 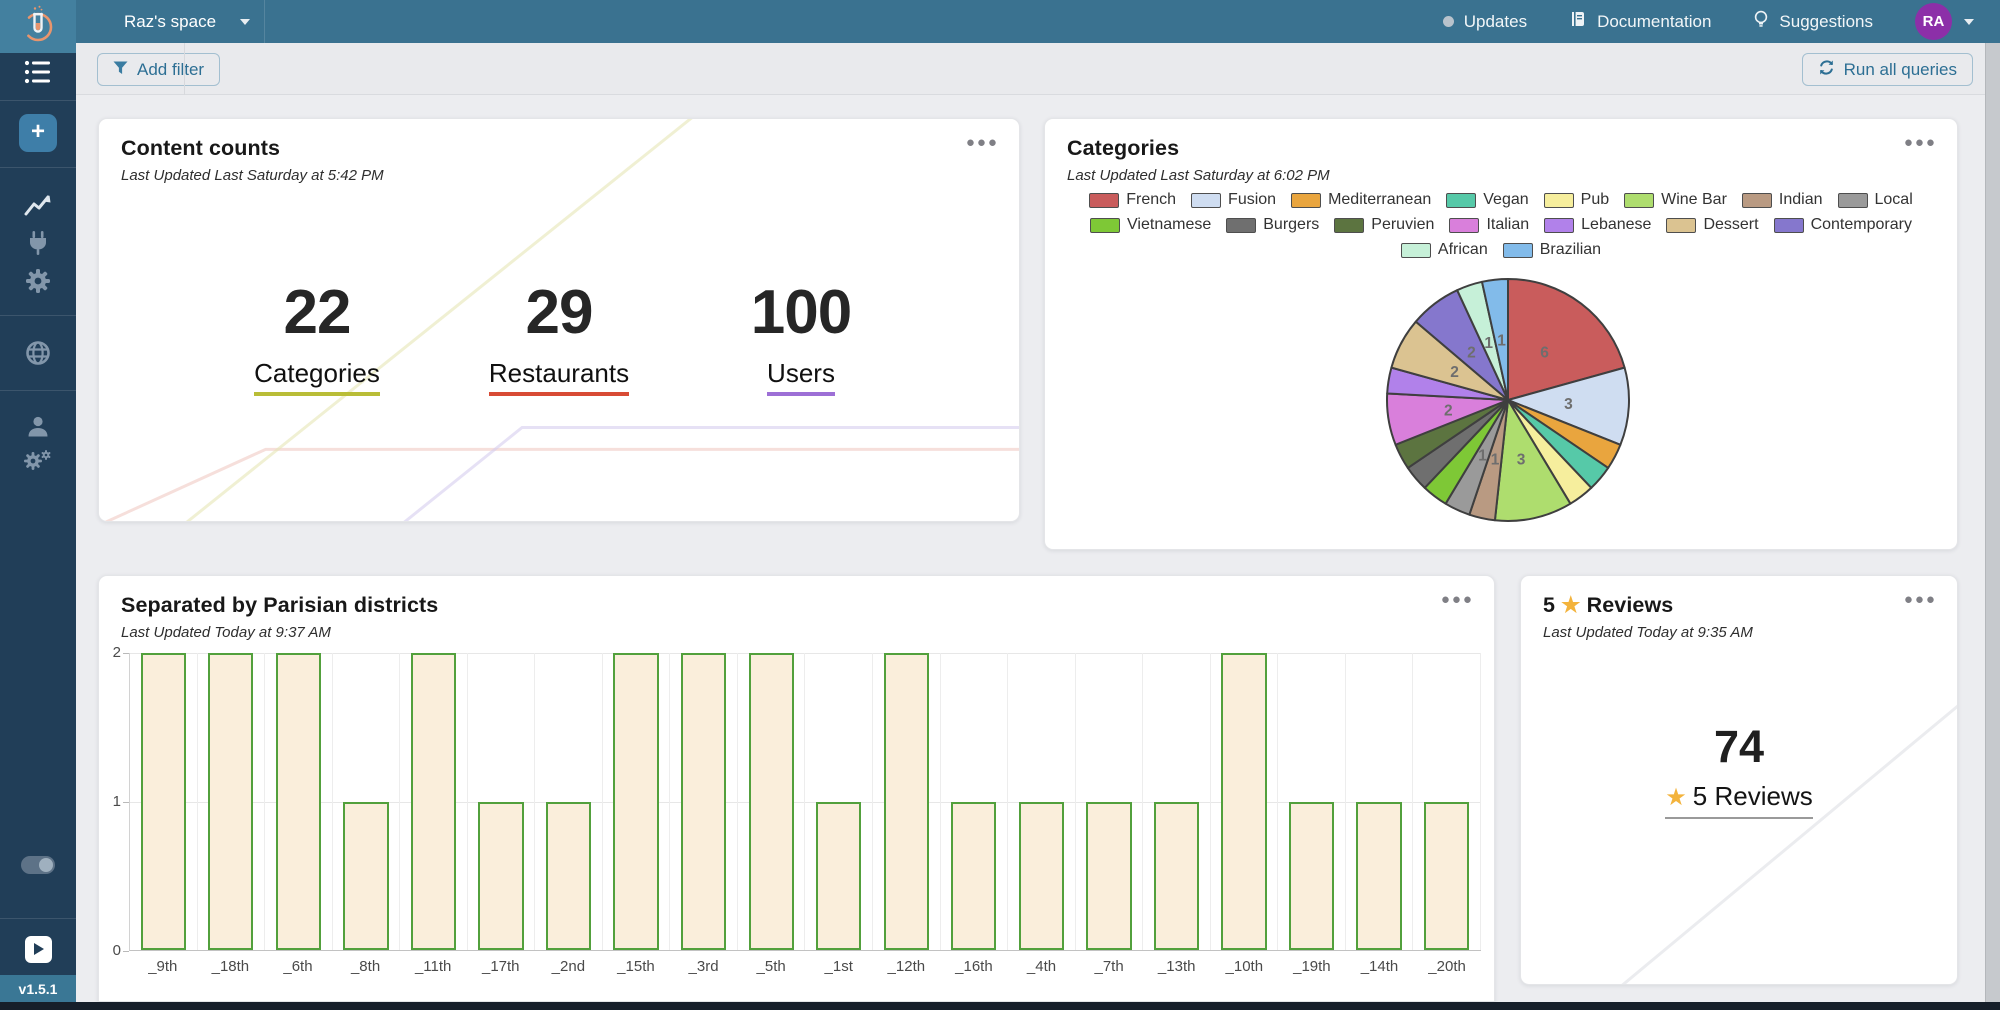 What do you see at coordinates (1311, 875) in the screenshot?
I see `bar-_19th` at bounding box center [1311, 875].